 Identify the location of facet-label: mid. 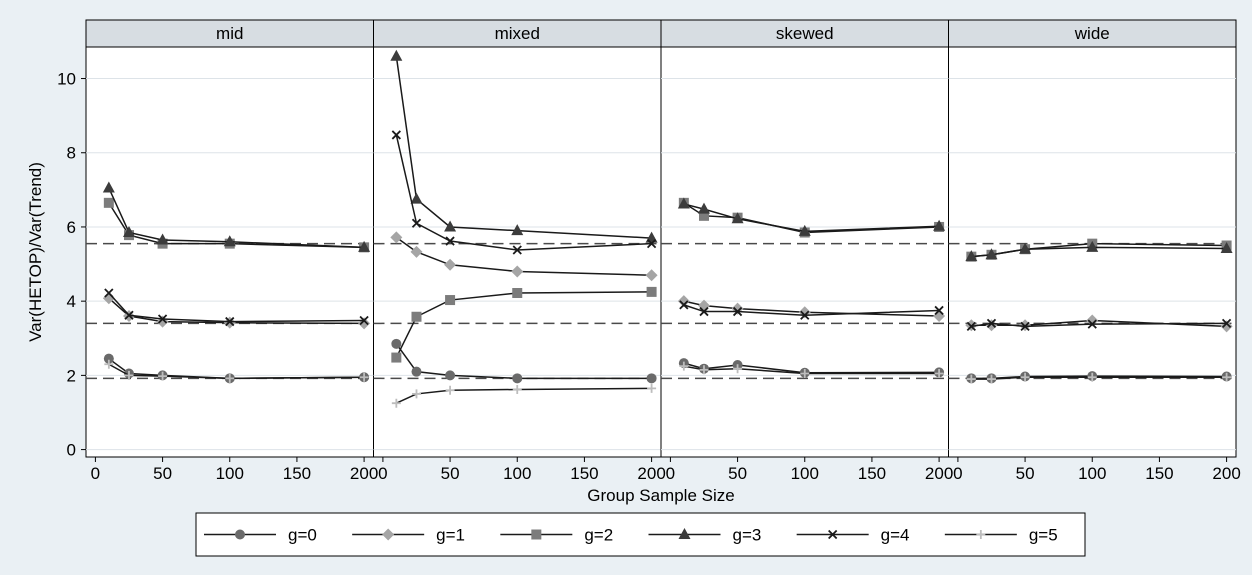
(229, 33).